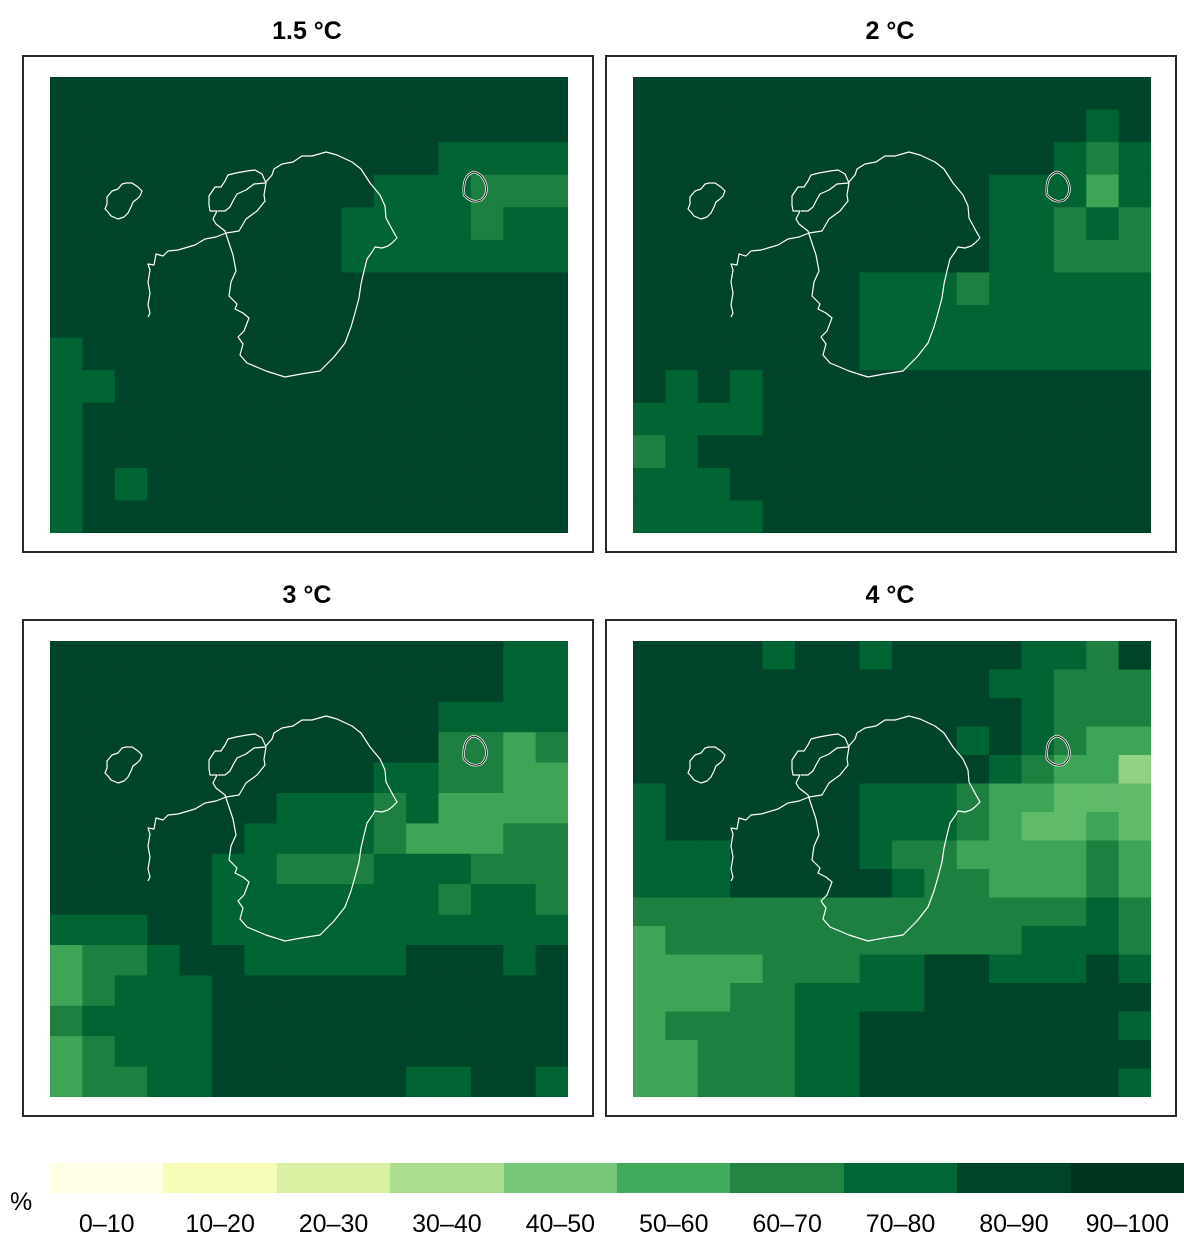 This screenshot has height=1239, width=1184. What do you see at coordinates (123, 201) in the screenshot?
I see `island-outline` at bounding box center [123, 201].